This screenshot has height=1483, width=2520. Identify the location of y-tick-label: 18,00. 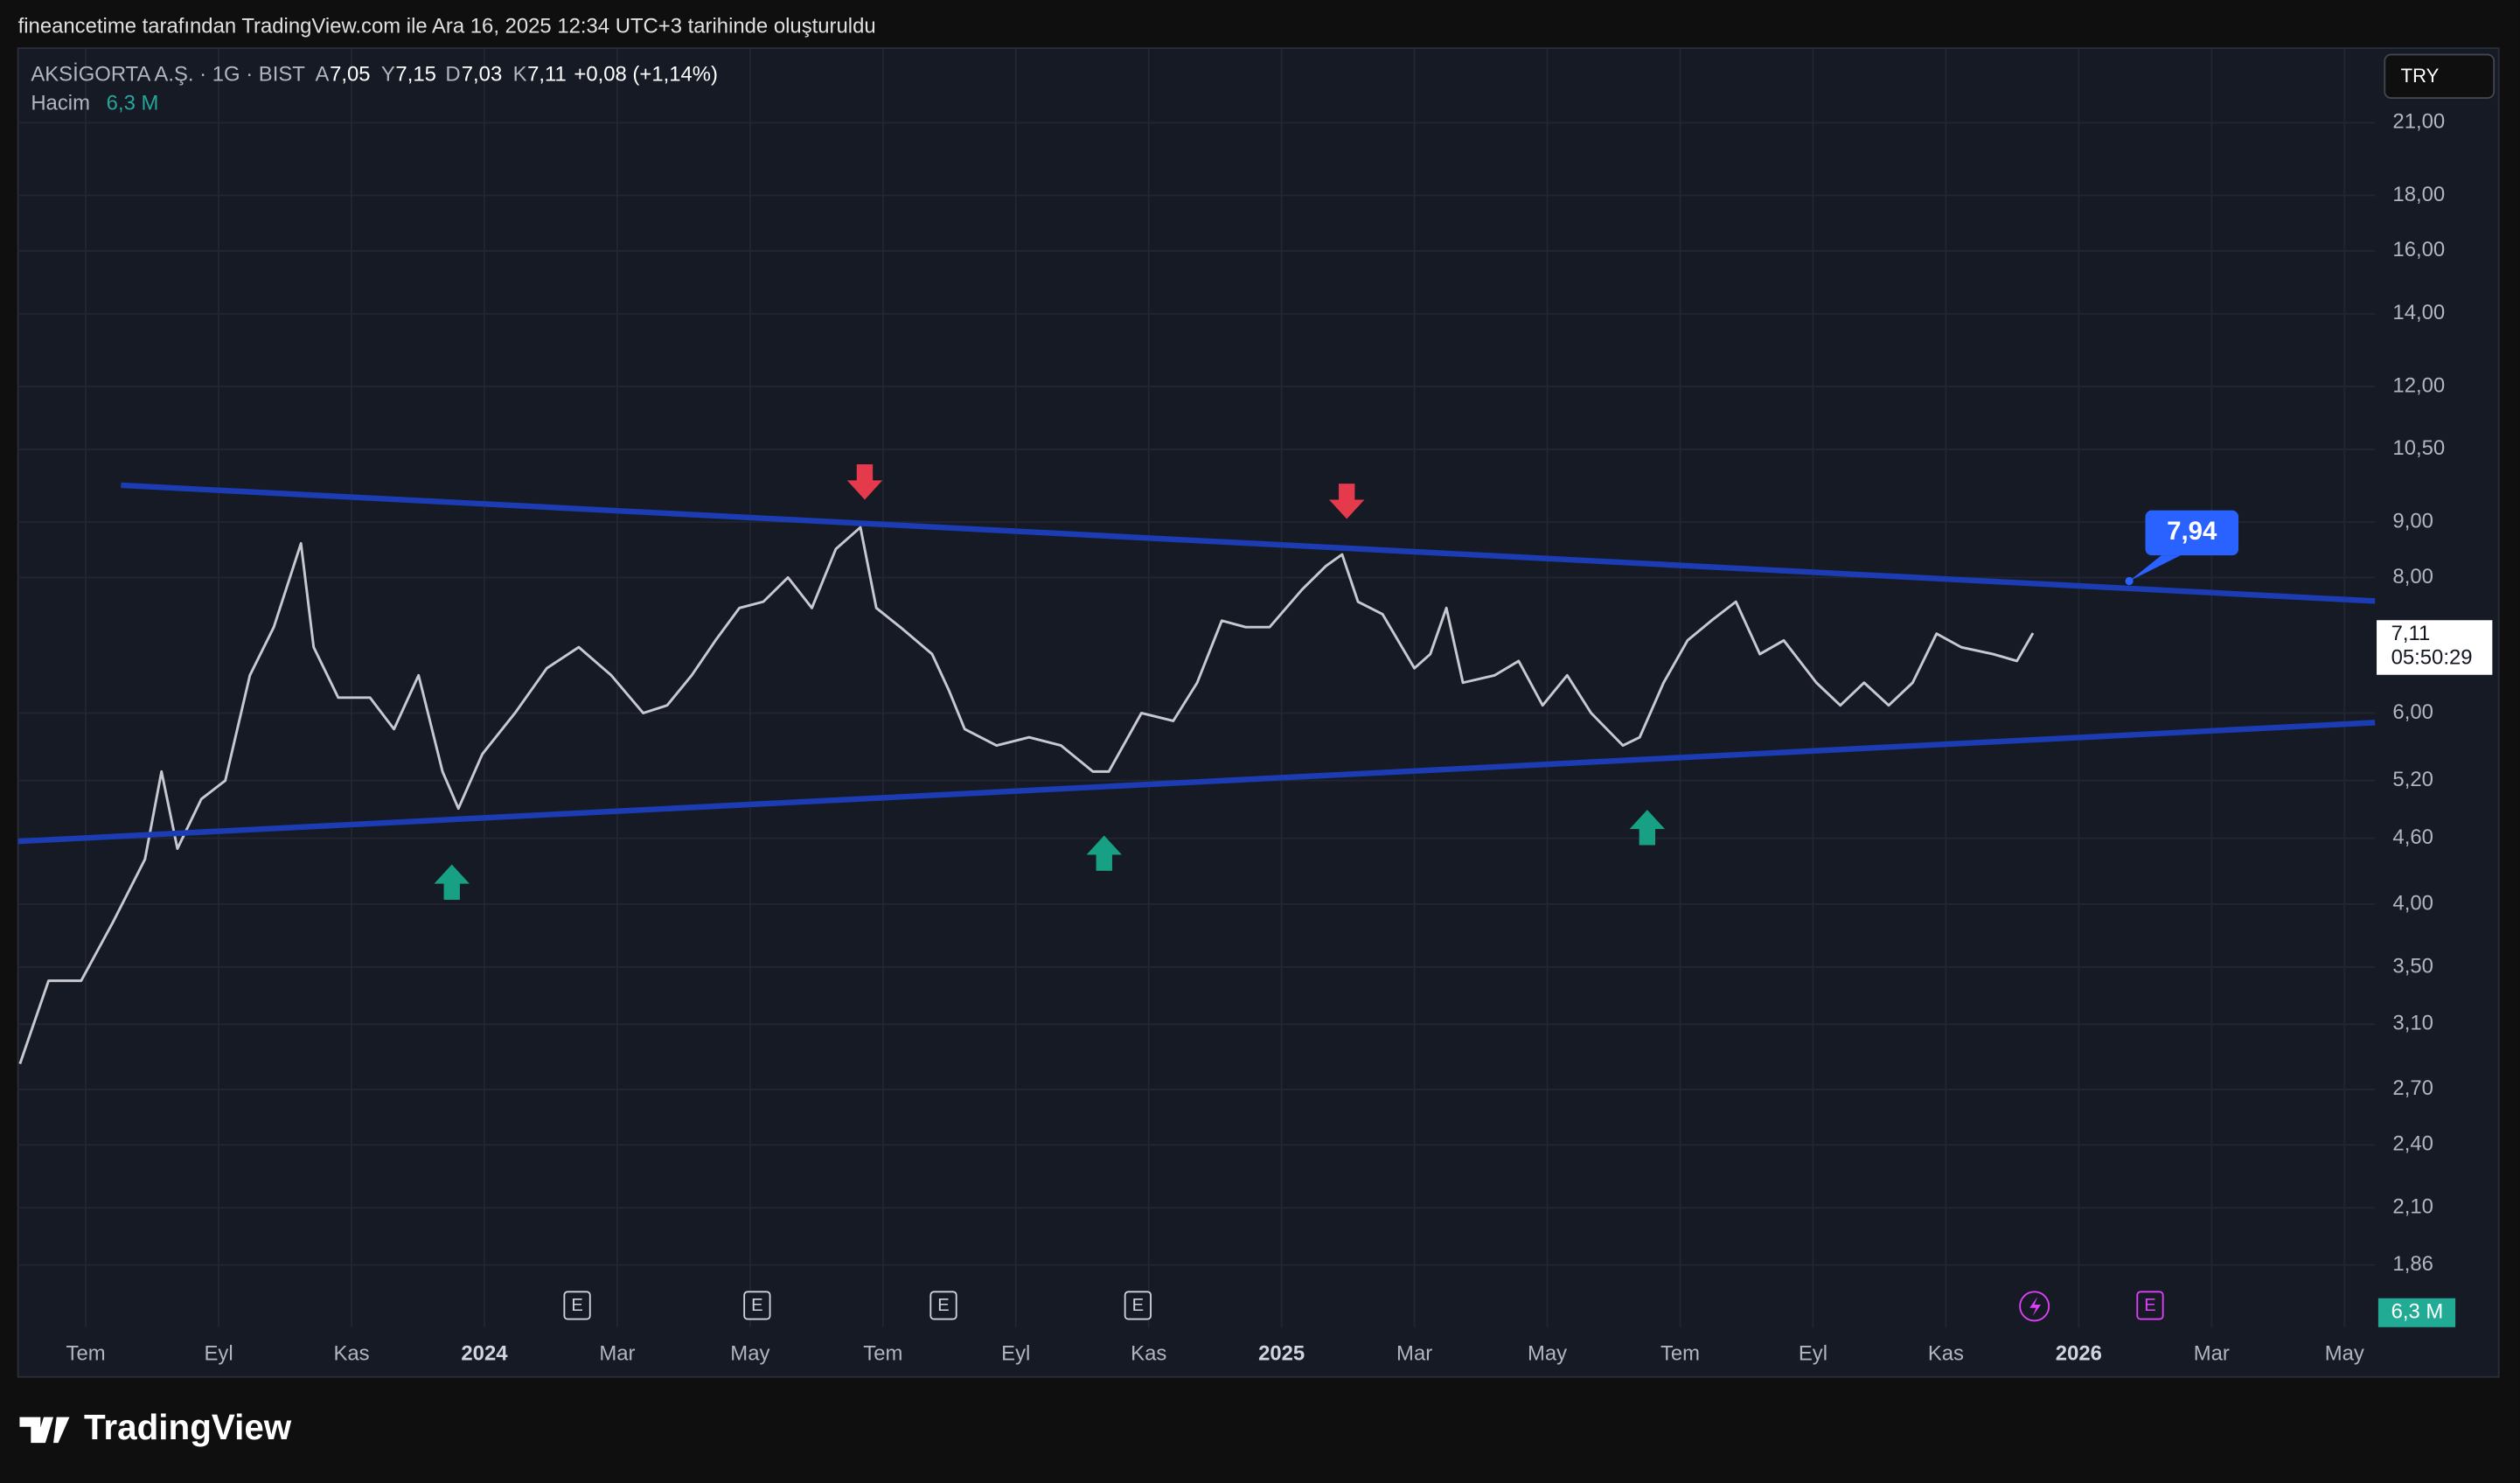
(2418, 194).